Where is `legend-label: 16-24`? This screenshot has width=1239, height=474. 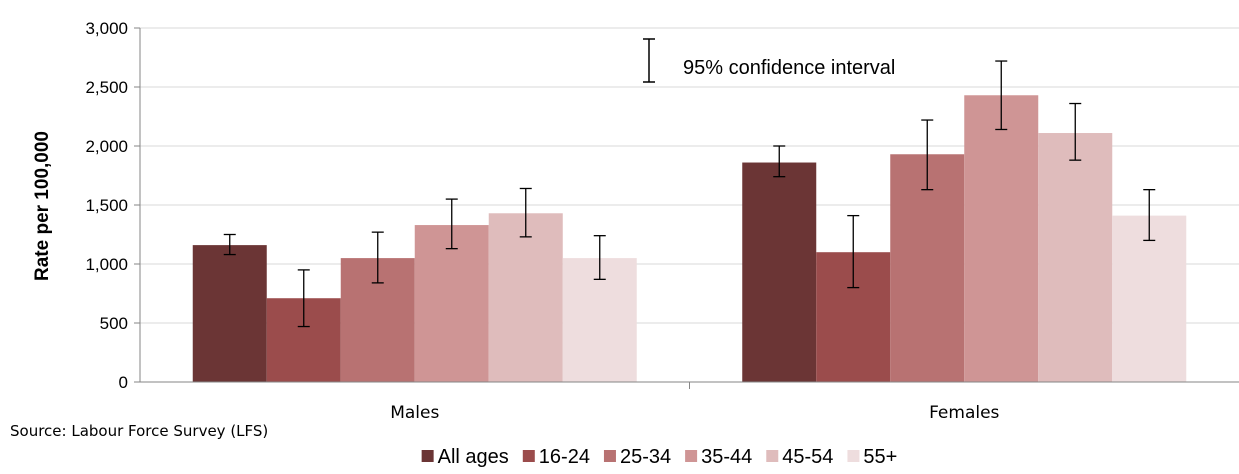 legend-label: 16-24 is located at coordinates (564, 457).